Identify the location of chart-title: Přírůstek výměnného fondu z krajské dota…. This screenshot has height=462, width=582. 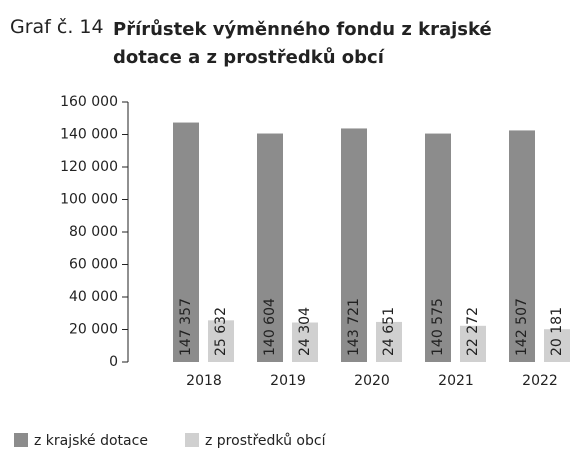
(302, 43).